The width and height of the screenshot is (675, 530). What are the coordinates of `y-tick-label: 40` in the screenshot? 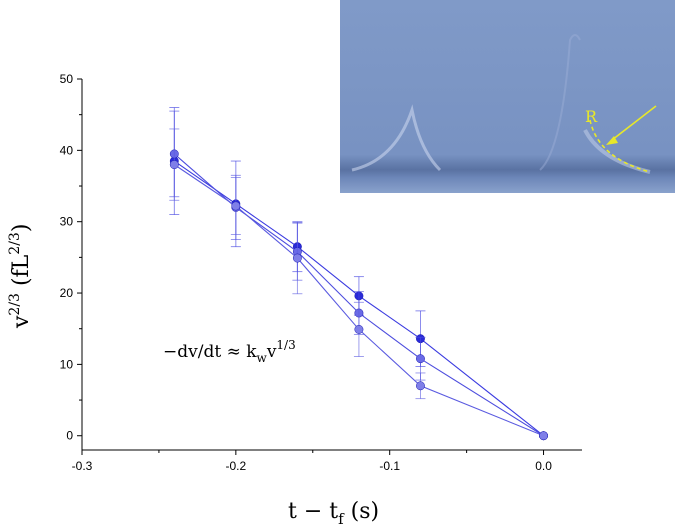 It's located at (67, 150).